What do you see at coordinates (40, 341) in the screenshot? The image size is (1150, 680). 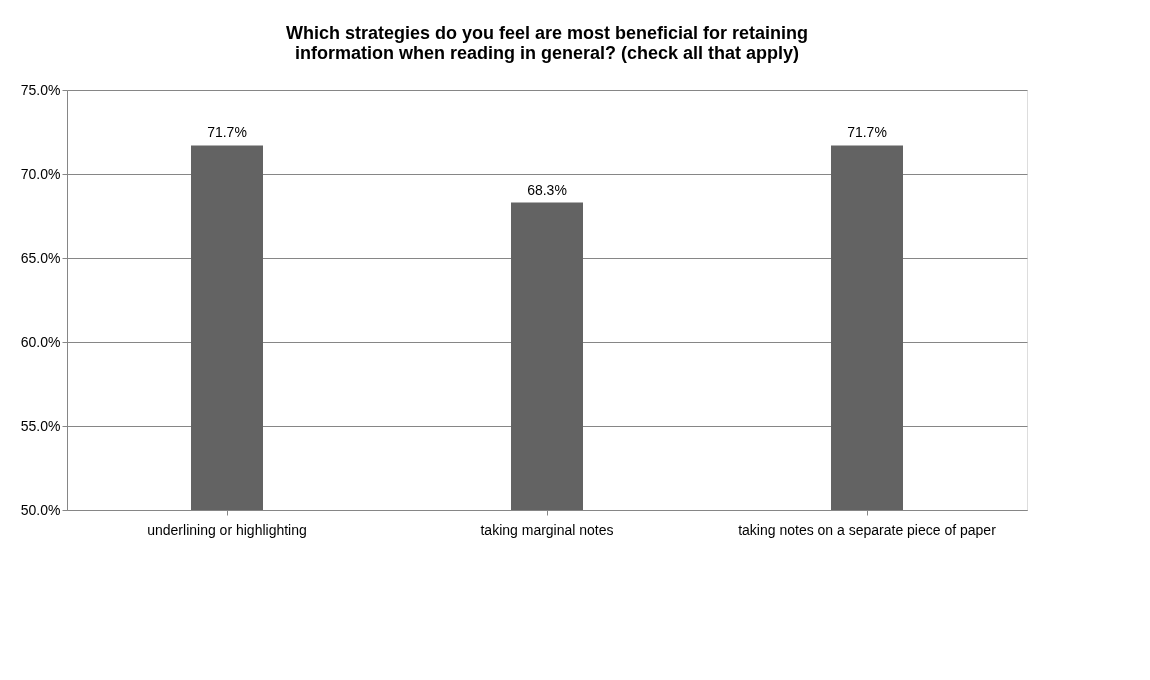 I see `y-tick-label: 60.0%` at bounding box center [40, 341].